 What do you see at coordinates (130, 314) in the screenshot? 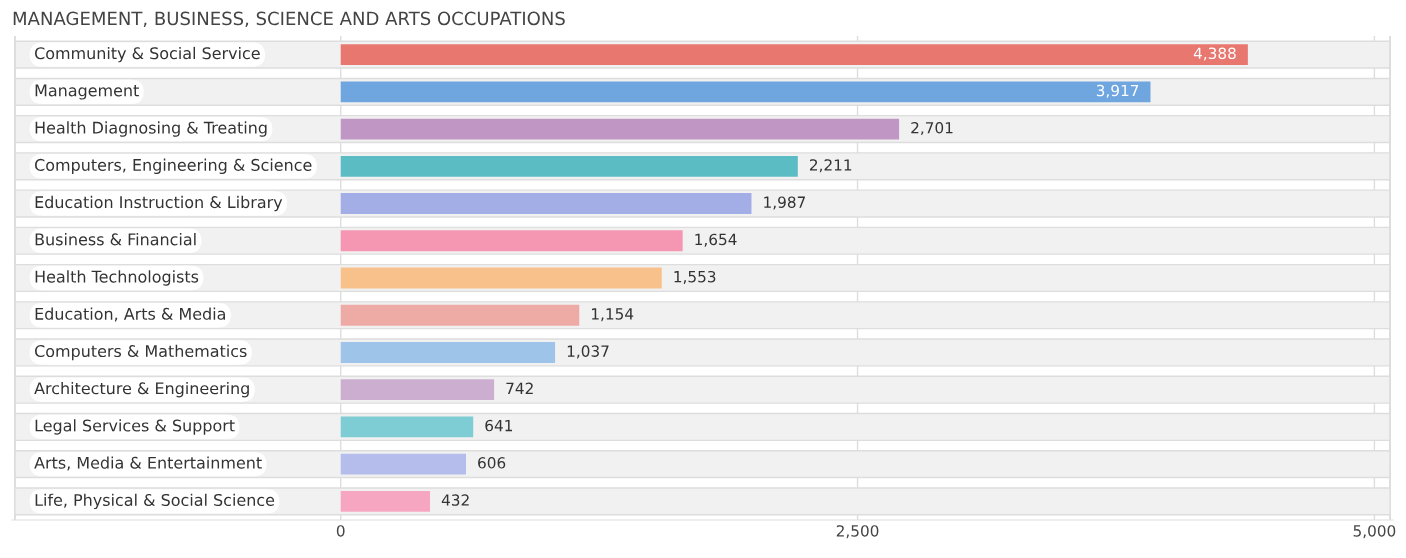
I see `y-tick-label: Education, Arts & Media` at bounding box center [130, 314].